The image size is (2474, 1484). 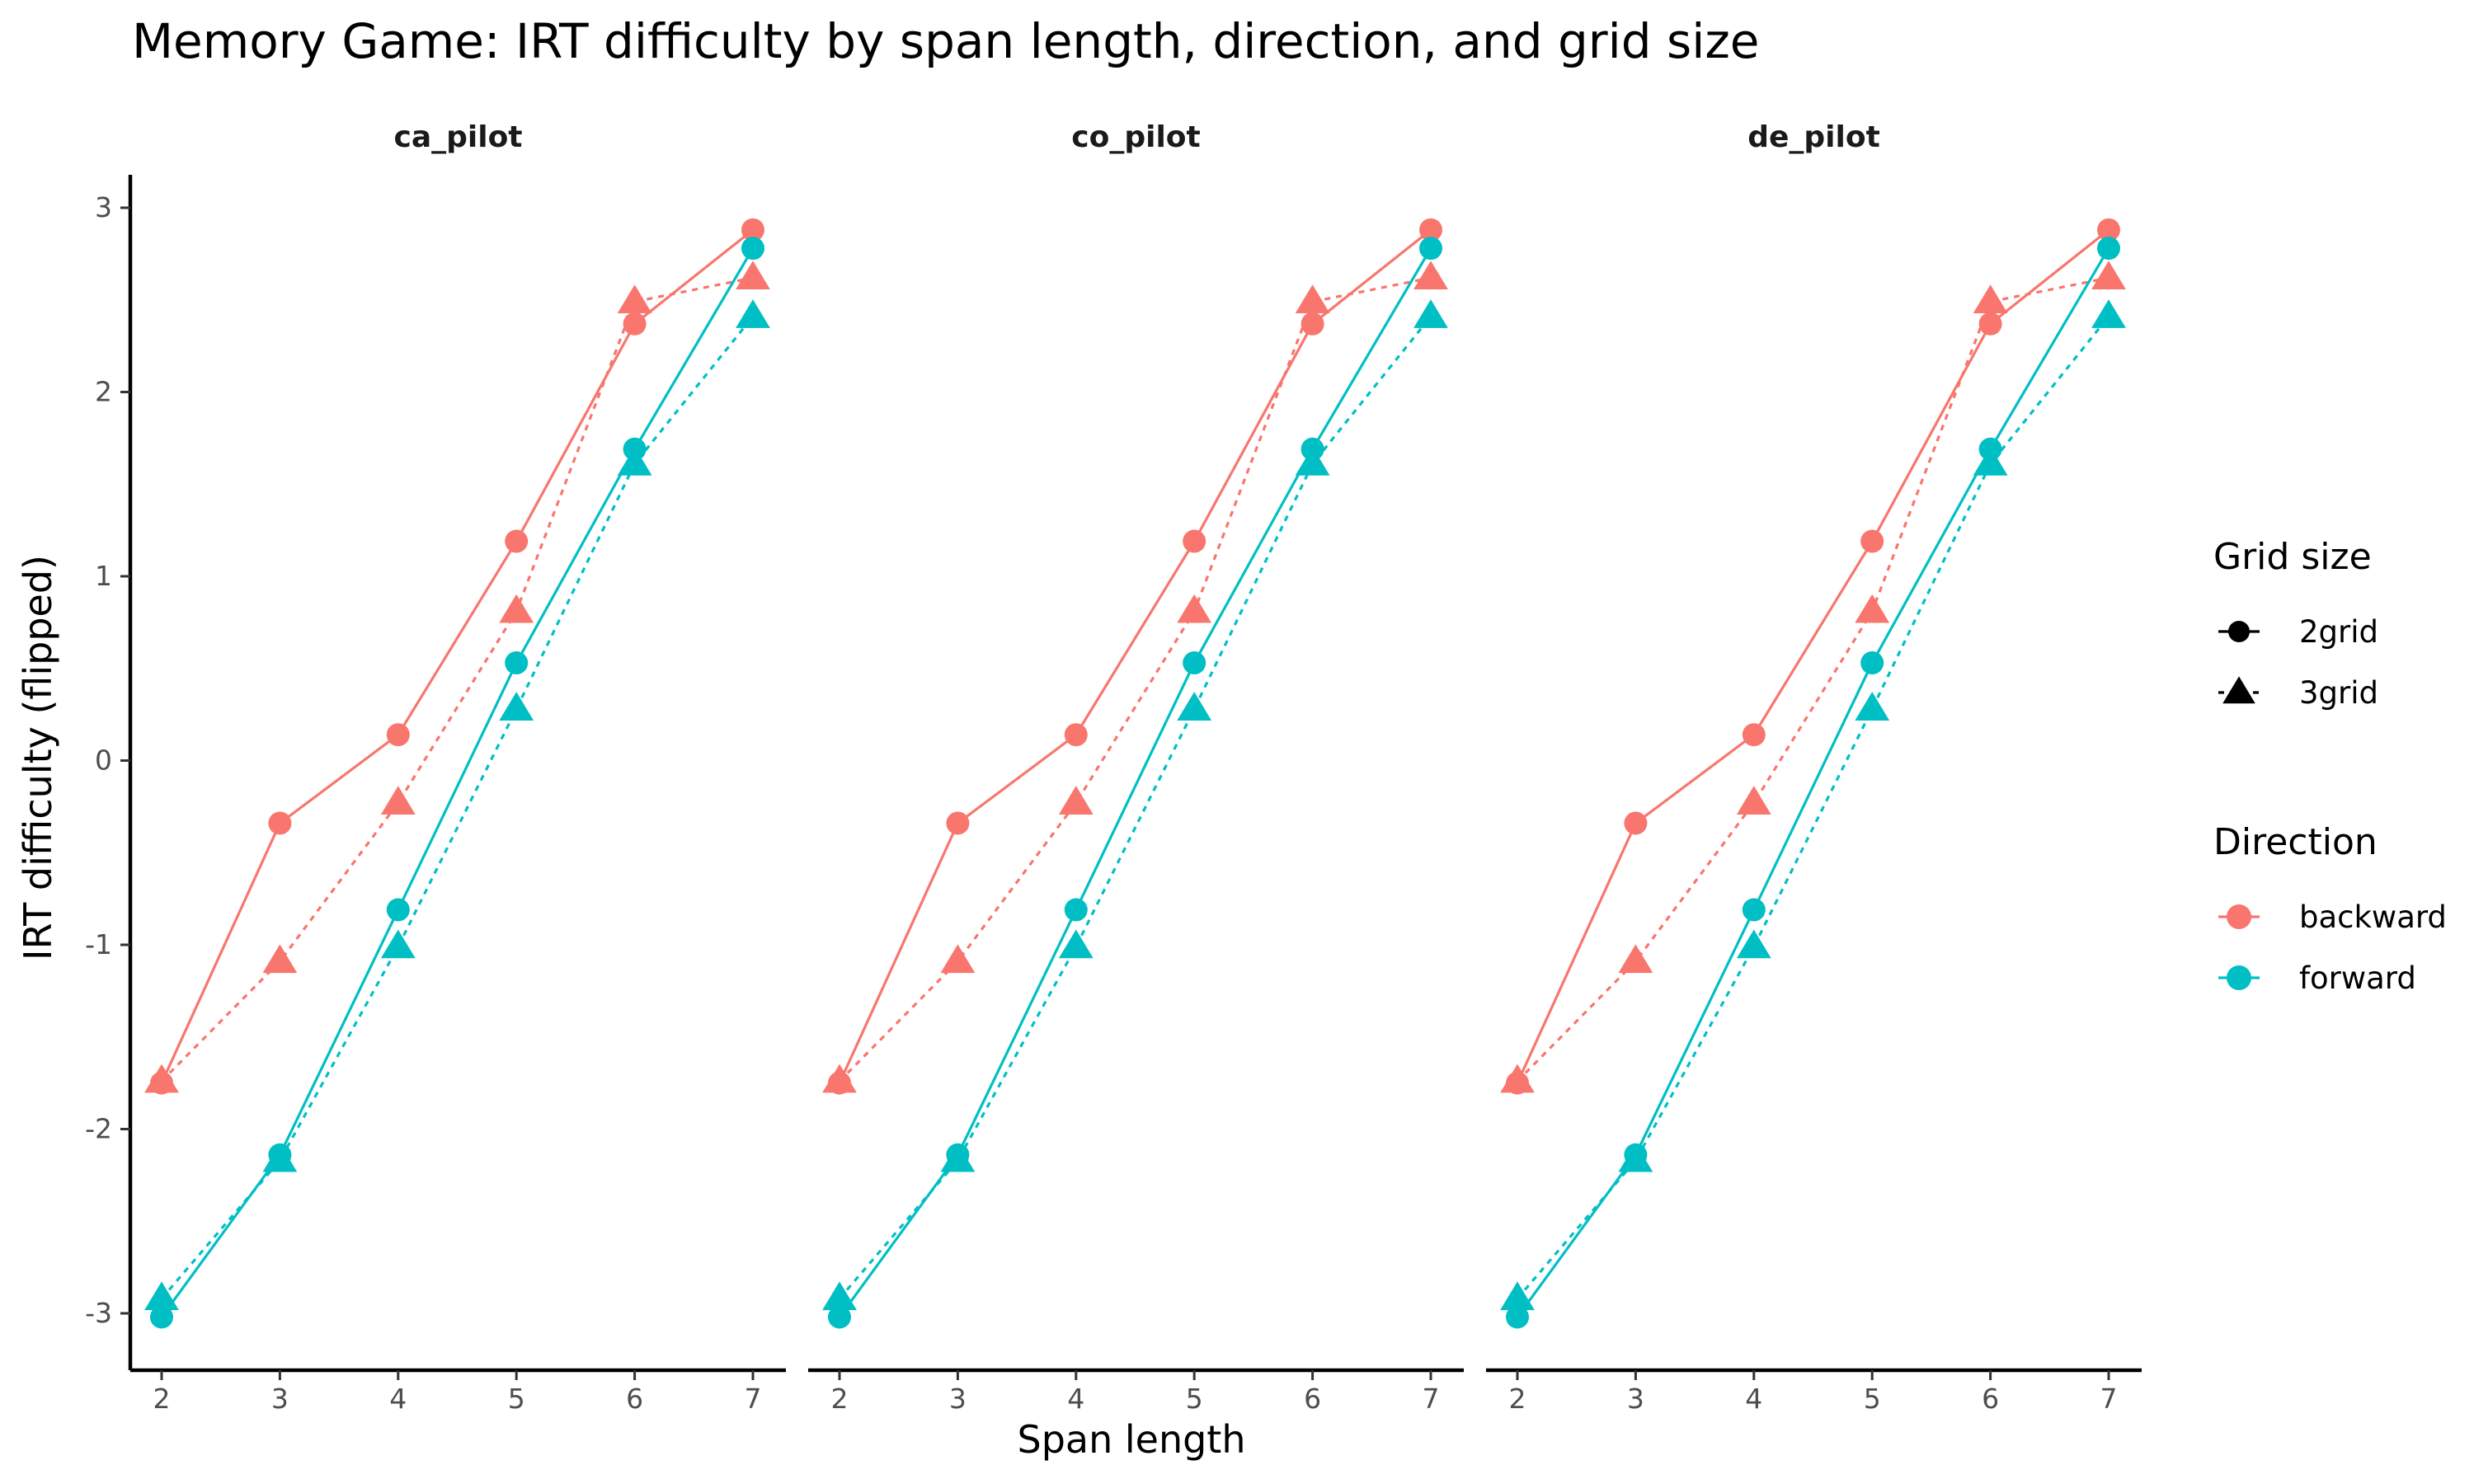 I want to click on facet-strip-label: ca_pilot, so click(x=457, y=137).